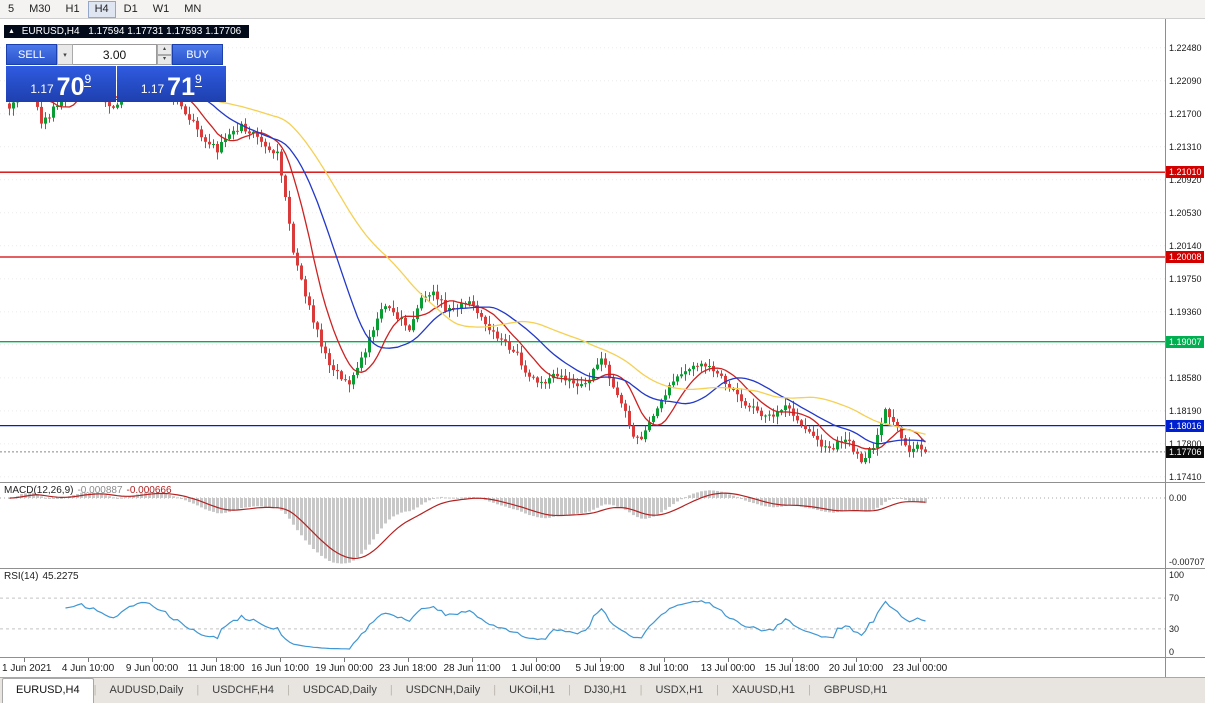 The image size is (1205, 703). I want to click on buy-button: BUY, so click(197, 54).